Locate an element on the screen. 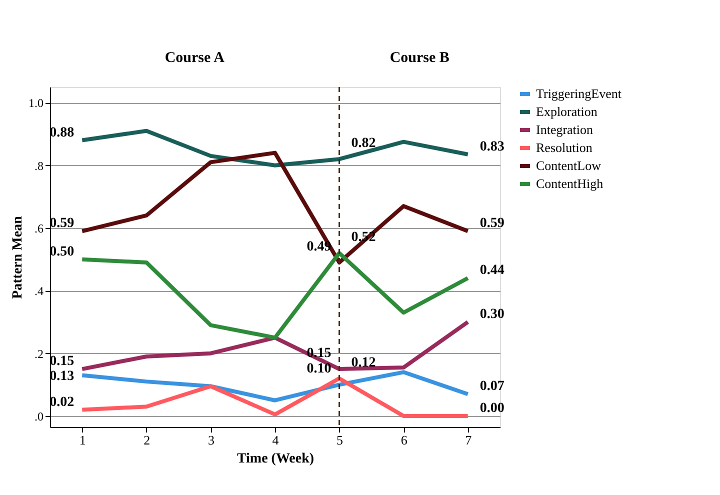  legend-label: ContentLow is located at coordinates (569, 165).